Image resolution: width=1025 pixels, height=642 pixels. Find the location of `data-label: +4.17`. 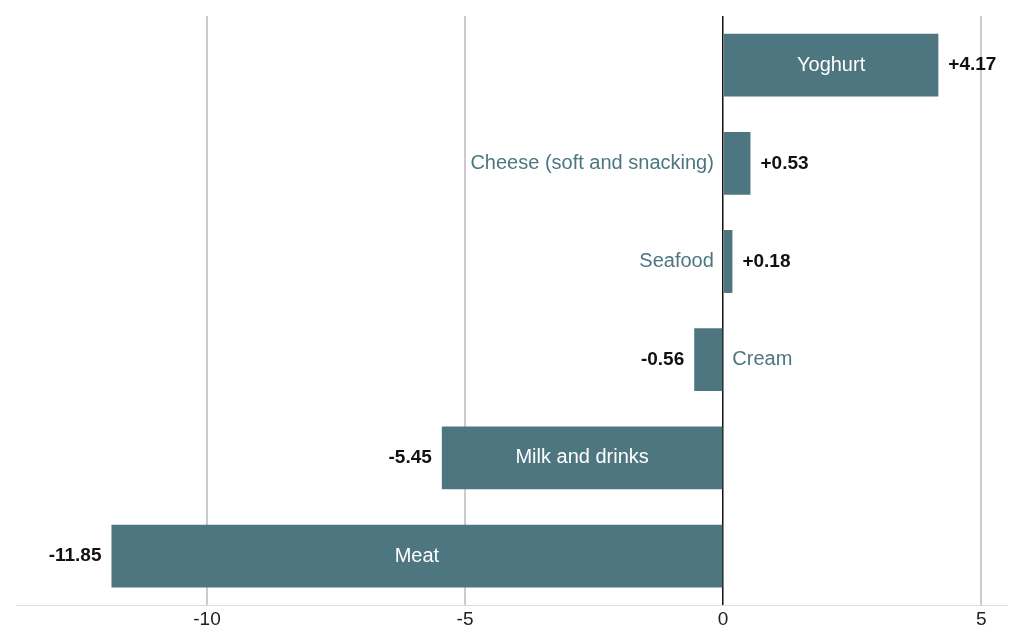

data-label: +4.17 is located at coordinates (972, 64).